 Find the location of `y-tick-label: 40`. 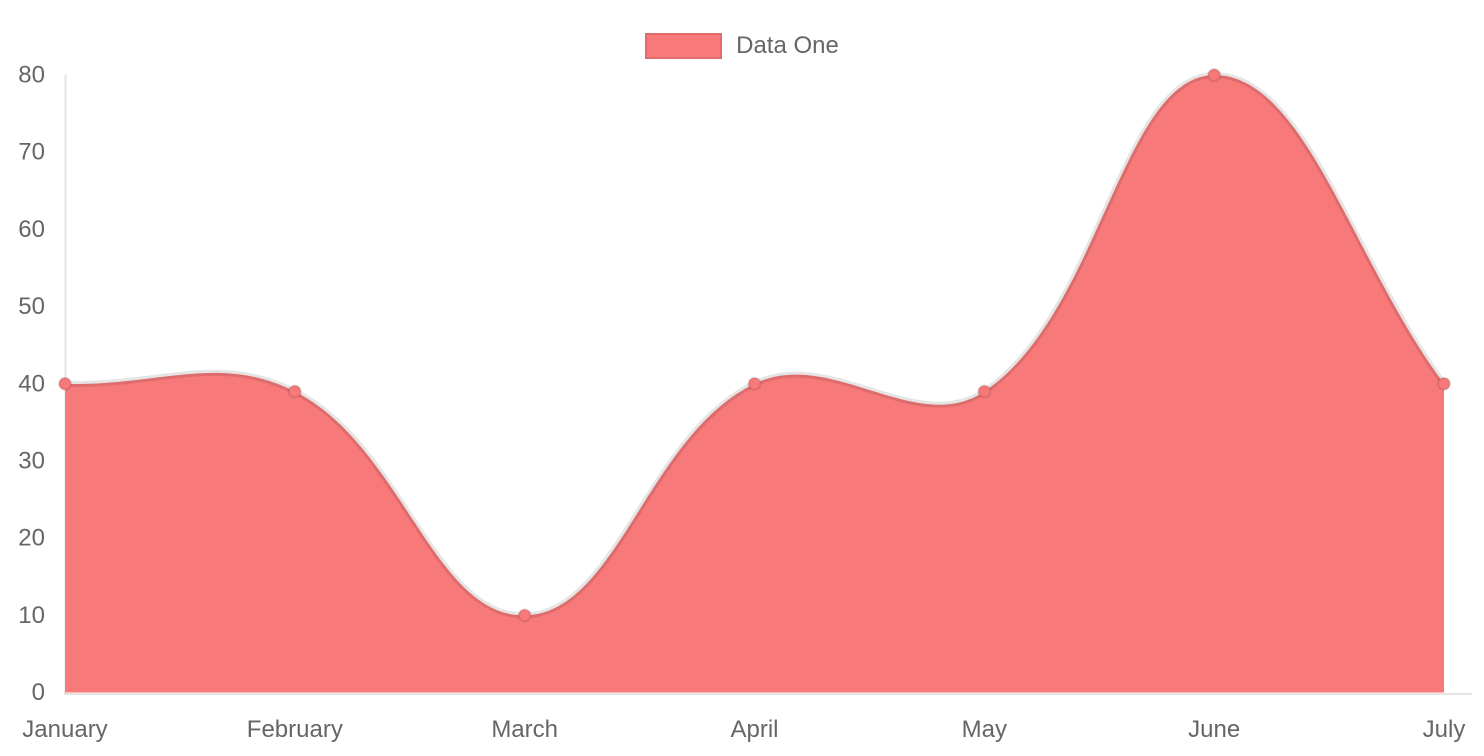

y-tick-label: 40 is located at coordinates (31, 383).